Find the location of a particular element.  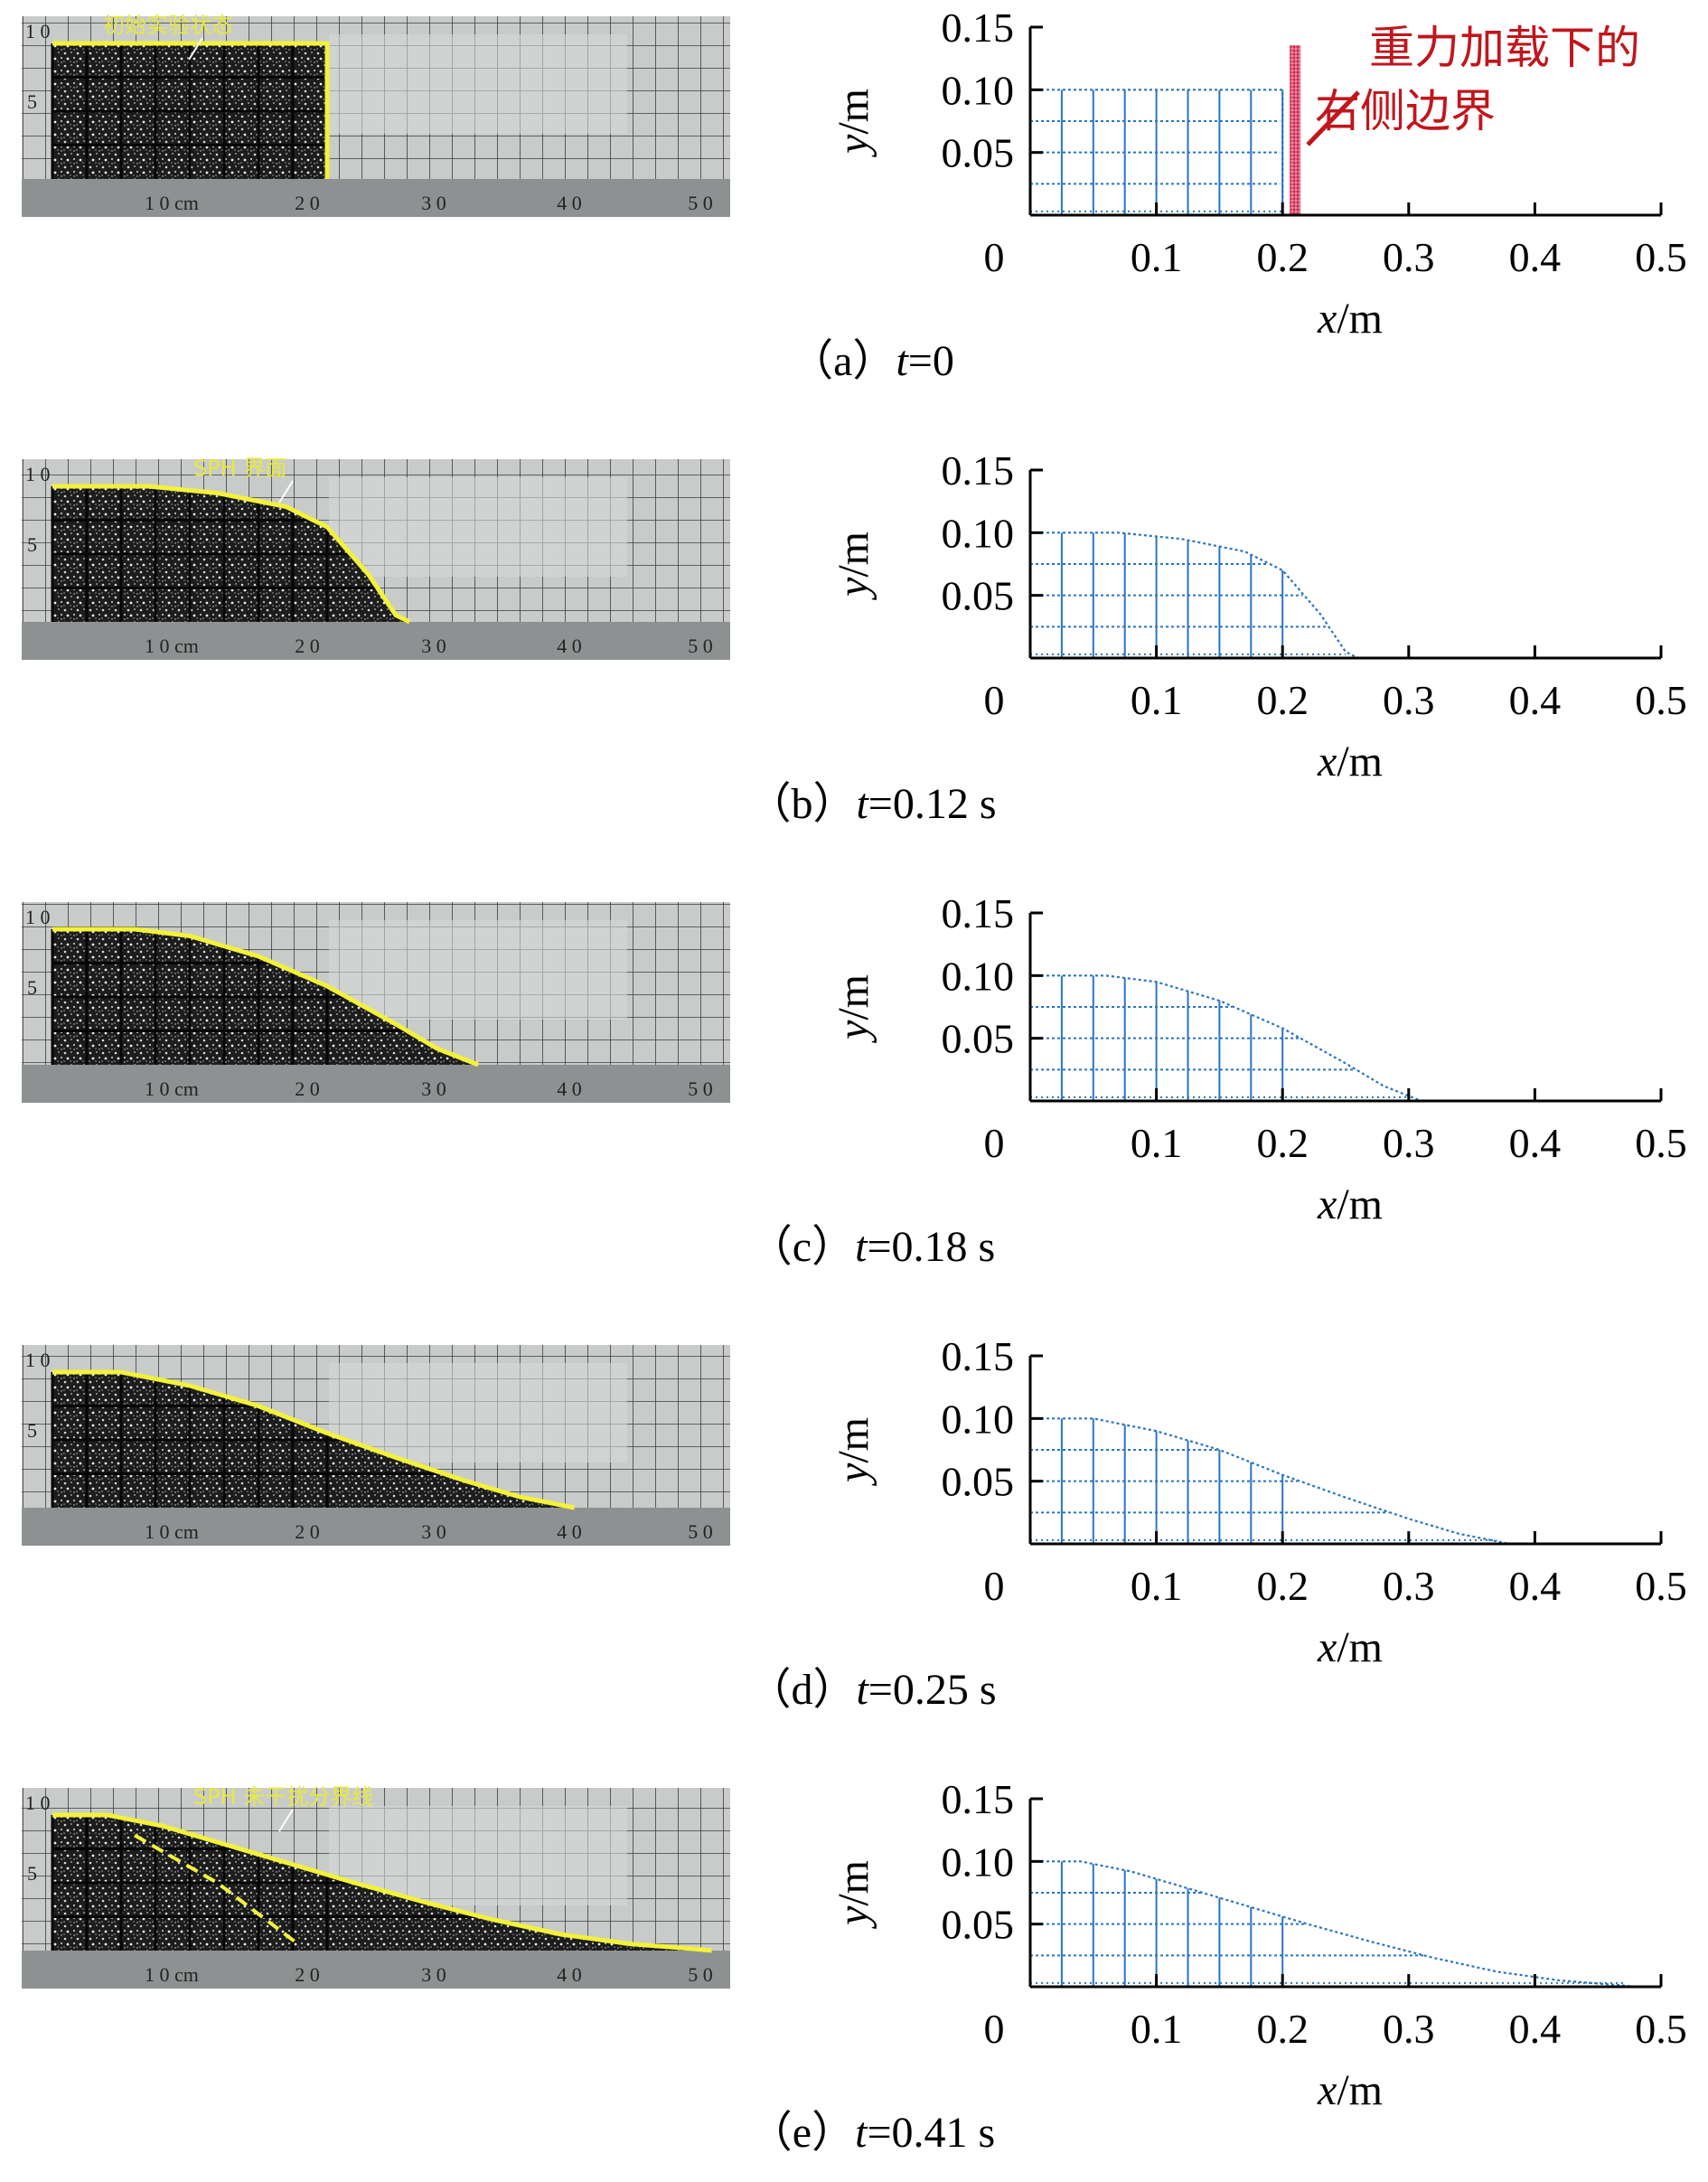

caption-d: （d）t=0.25 s is located at coordinates (871, 1690).